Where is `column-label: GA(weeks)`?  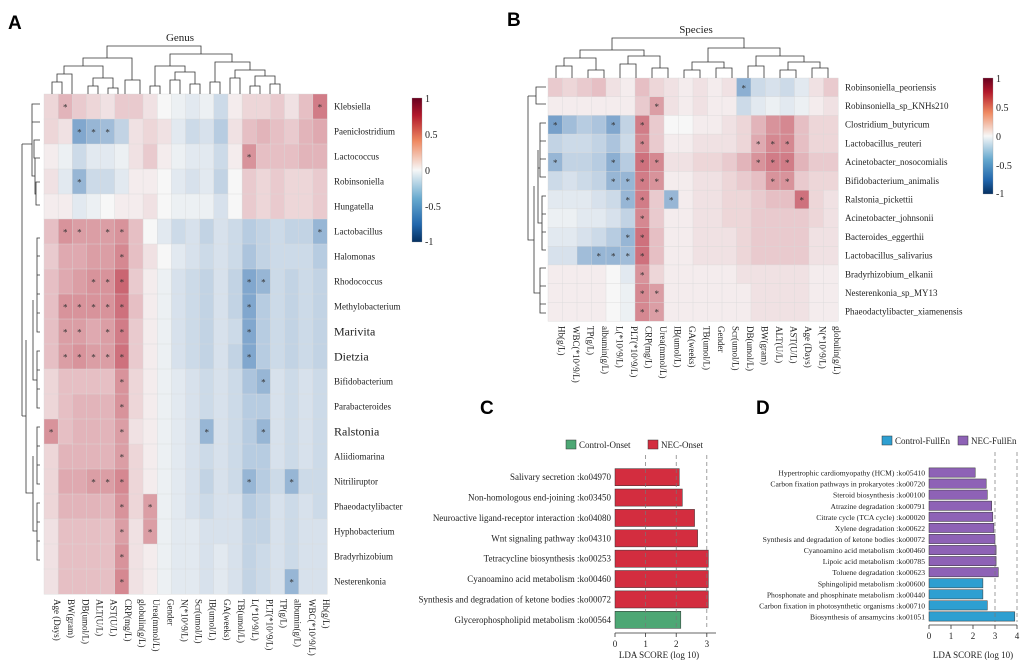
column-label: GA(weeks) is located at coordinates (692, 346).